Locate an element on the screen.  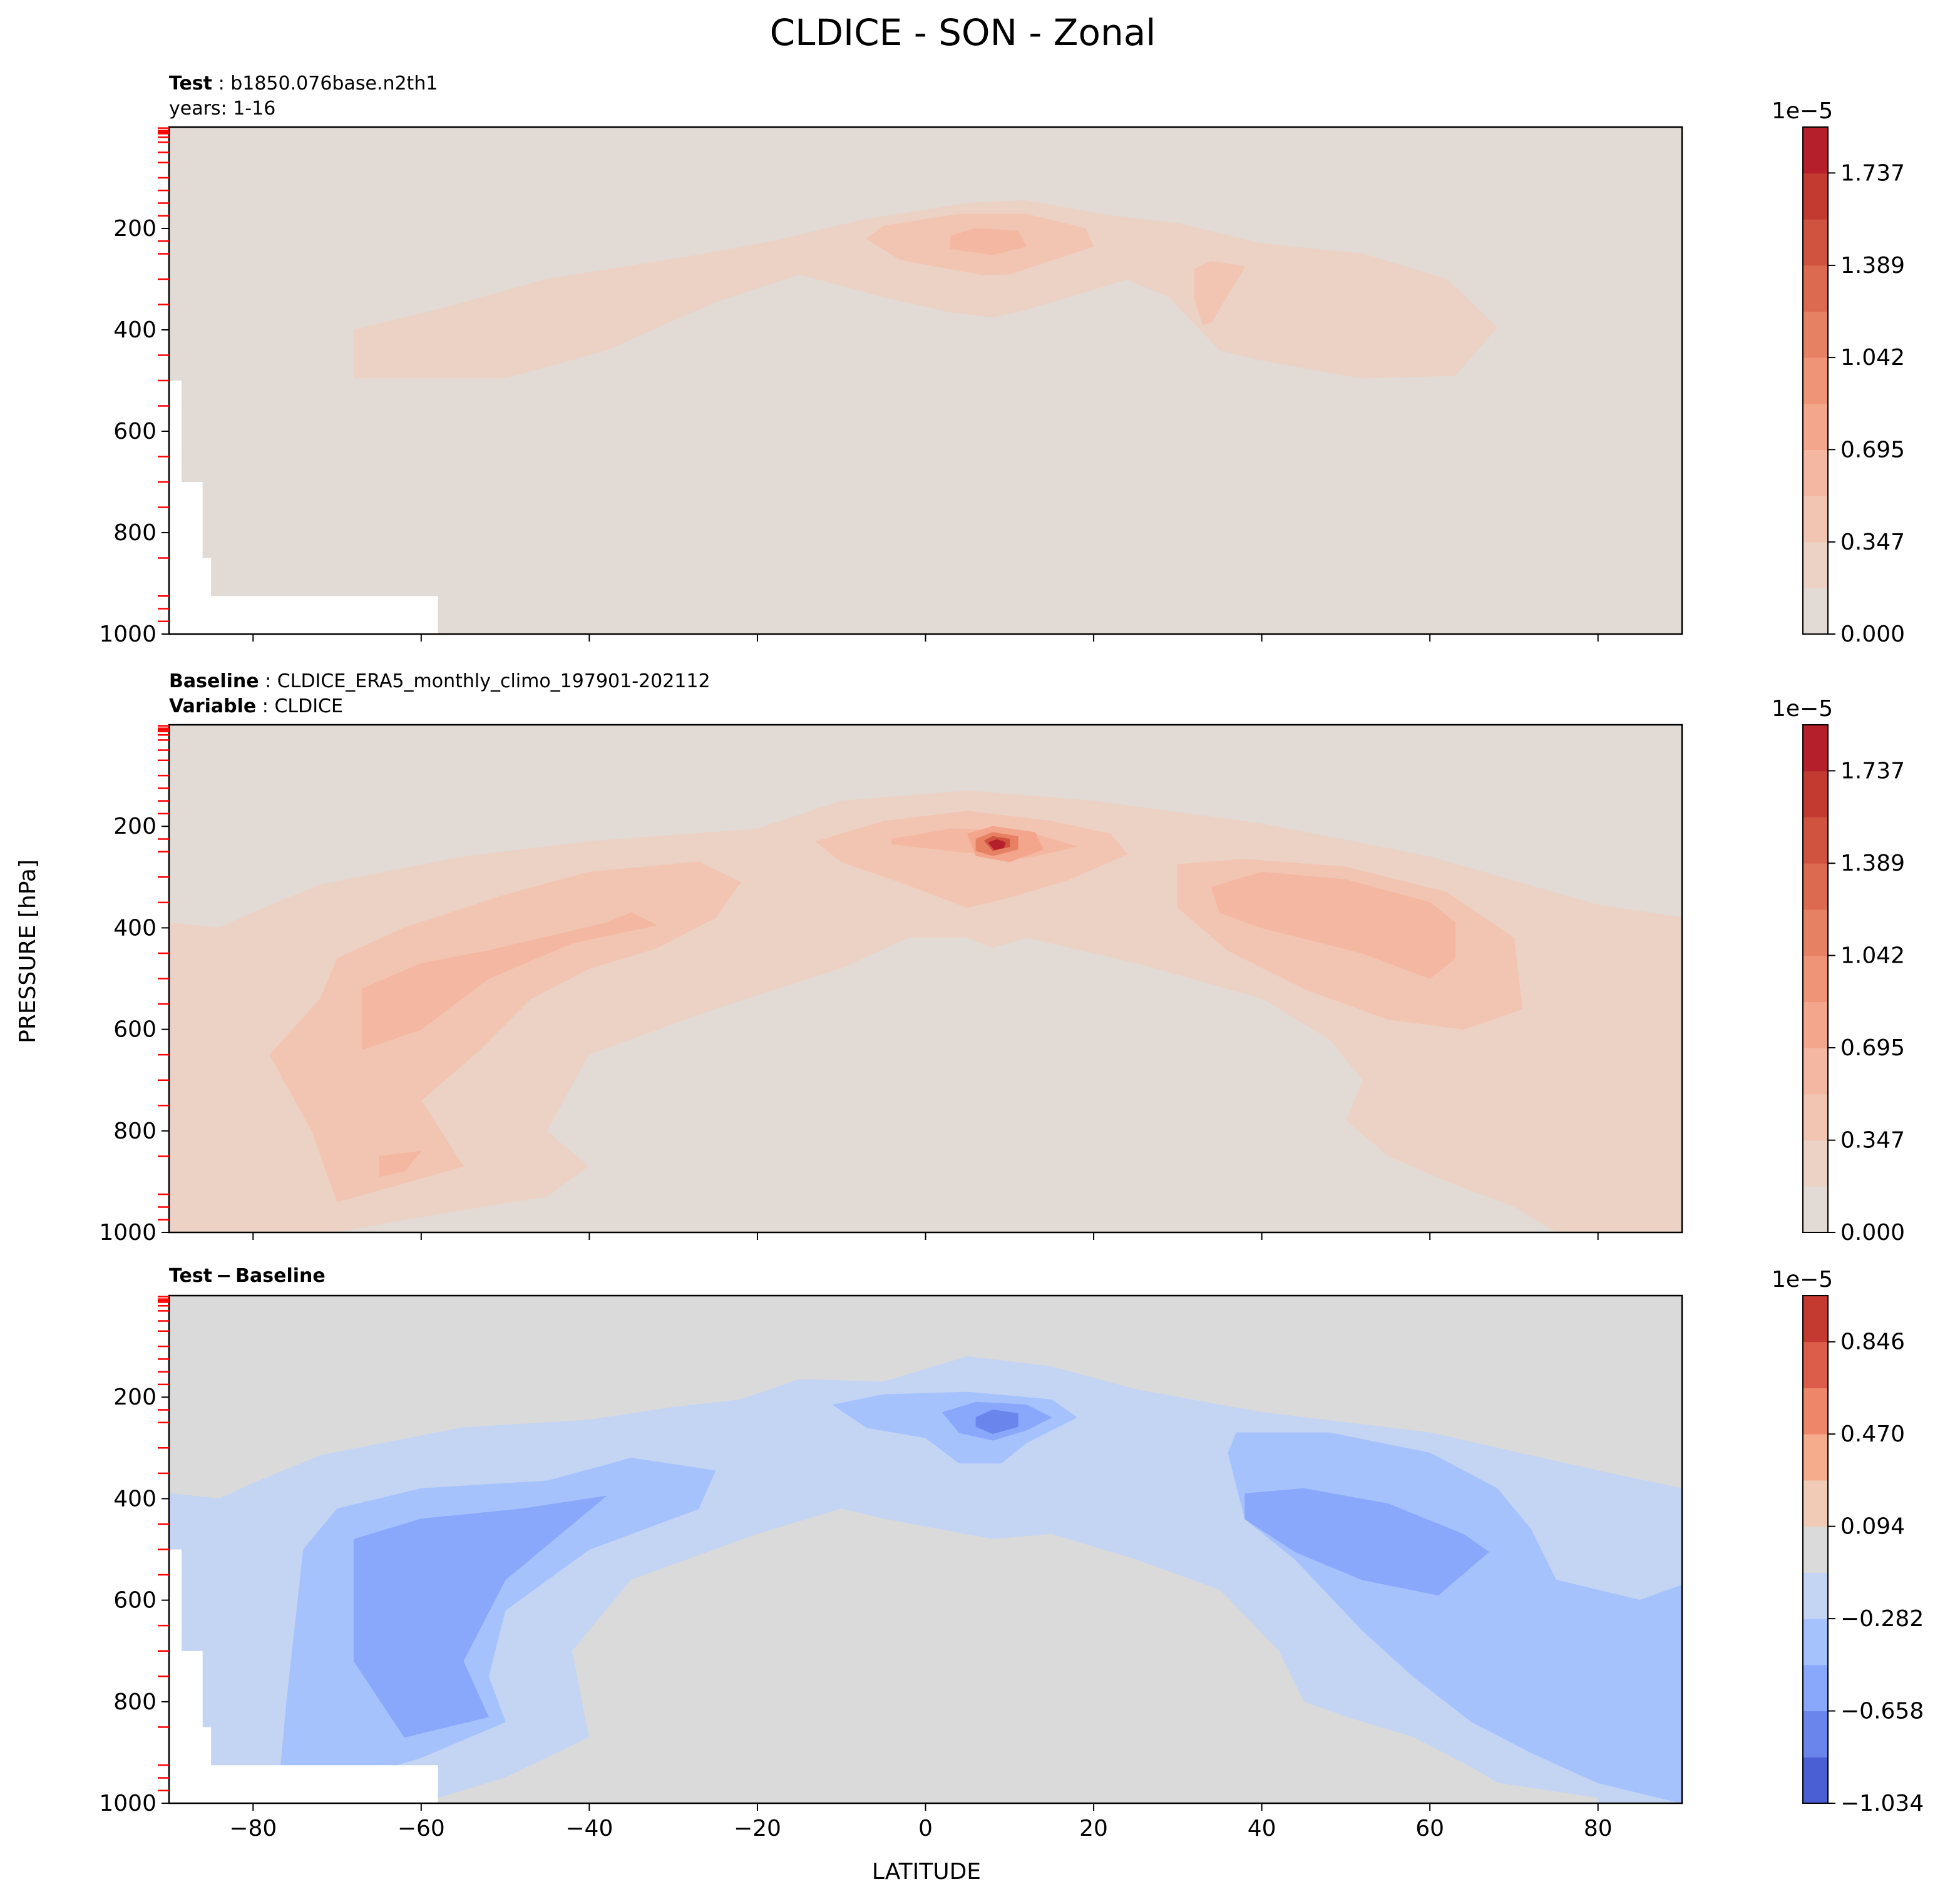
panel-header-label: Test is located at coordinates (190, 84).